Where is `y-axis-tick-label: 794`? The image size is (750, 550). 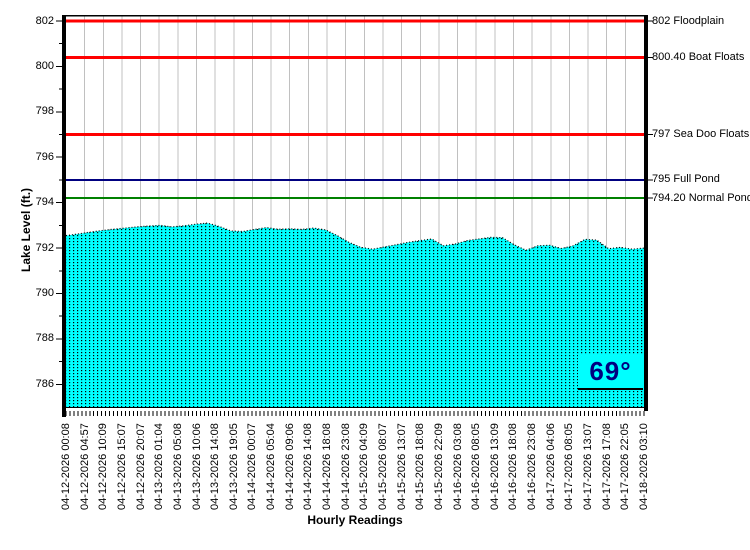
y-axis-tick-label: 794 is located at coordinates (44, 202).